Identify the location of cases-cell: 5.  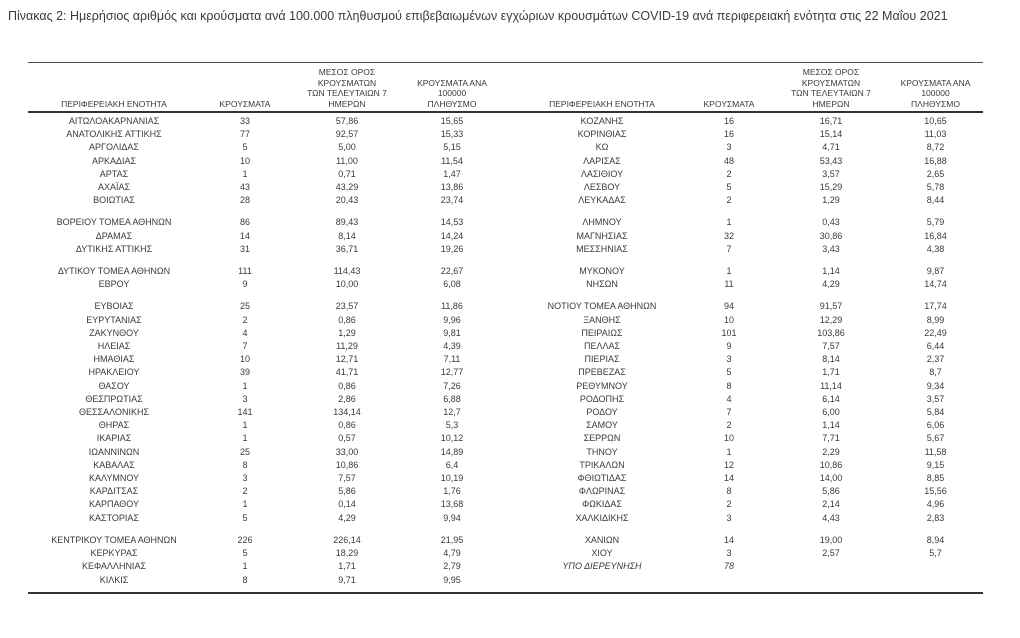
(245, 553).